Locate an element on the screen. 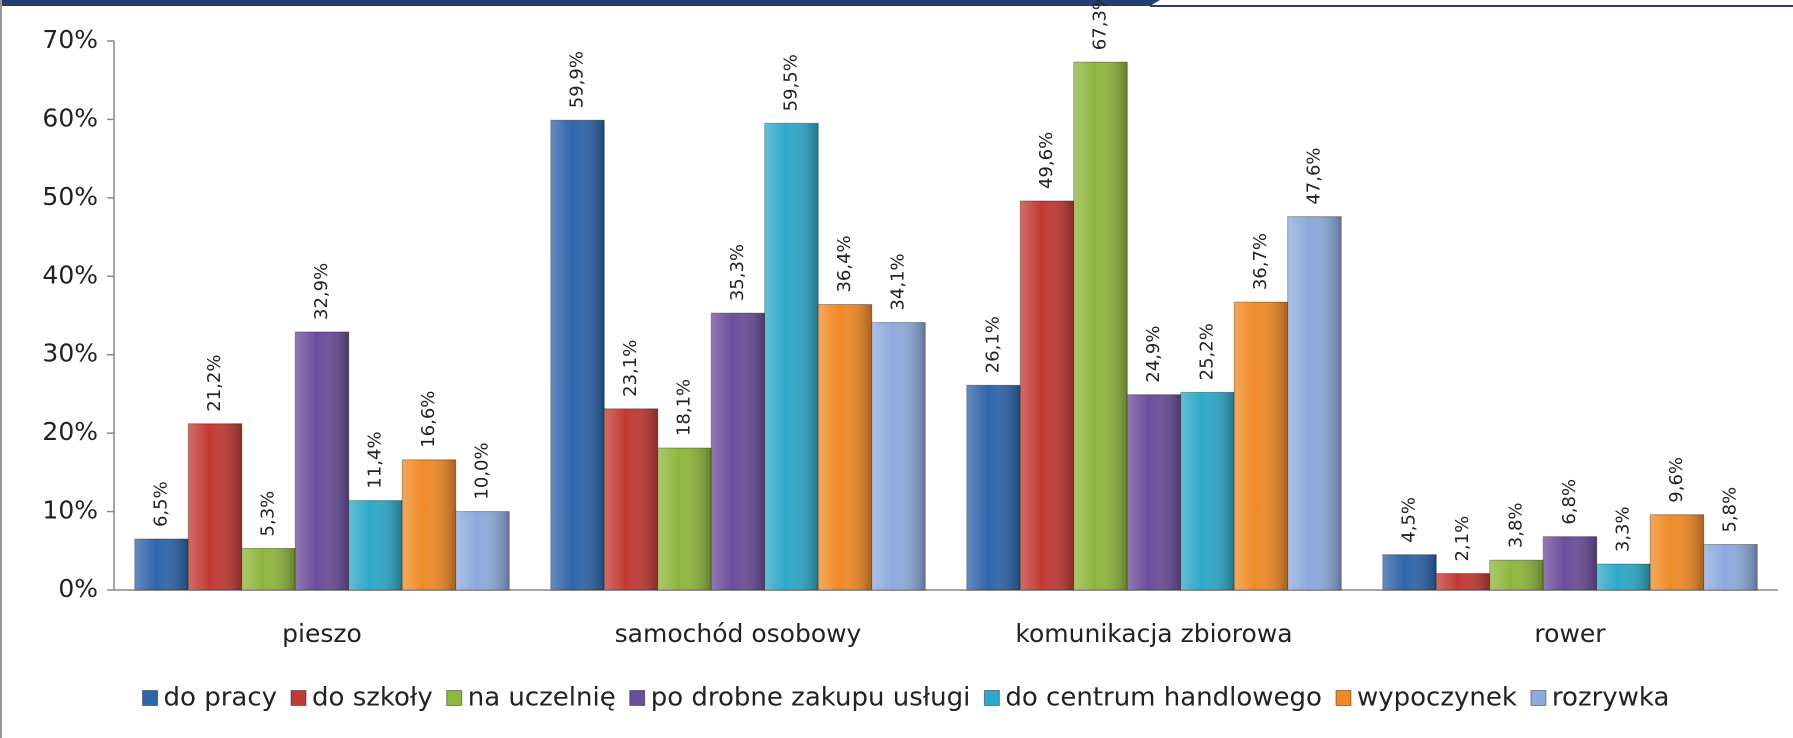 This screenshot has height=738, width=1793. legend-label: do pracy is located at coordinates (220, 698).